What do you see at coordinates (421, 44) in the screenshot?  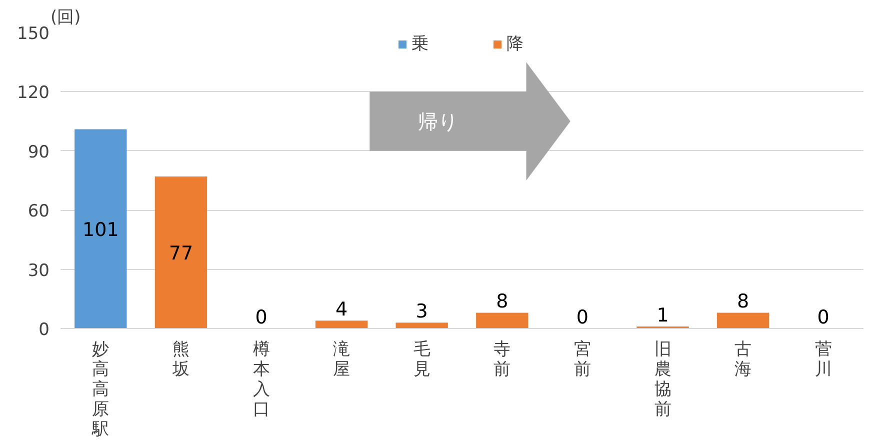 I see `legend-label: 乗` at bounding box center [421, 44].